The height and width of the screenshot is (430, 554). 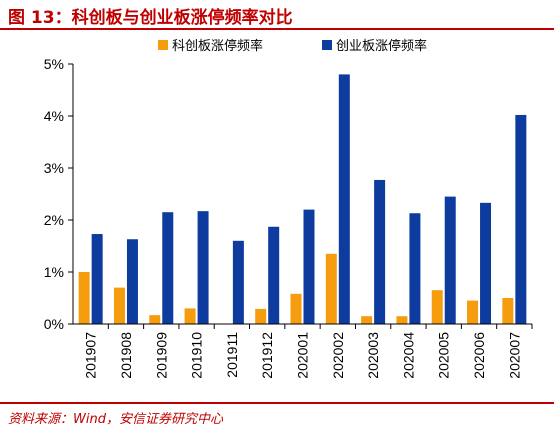 What do you see at coordinates (54, 272) in the screenshot?
I see `y-tick-label: 1%` at bounding box center [54, 272].